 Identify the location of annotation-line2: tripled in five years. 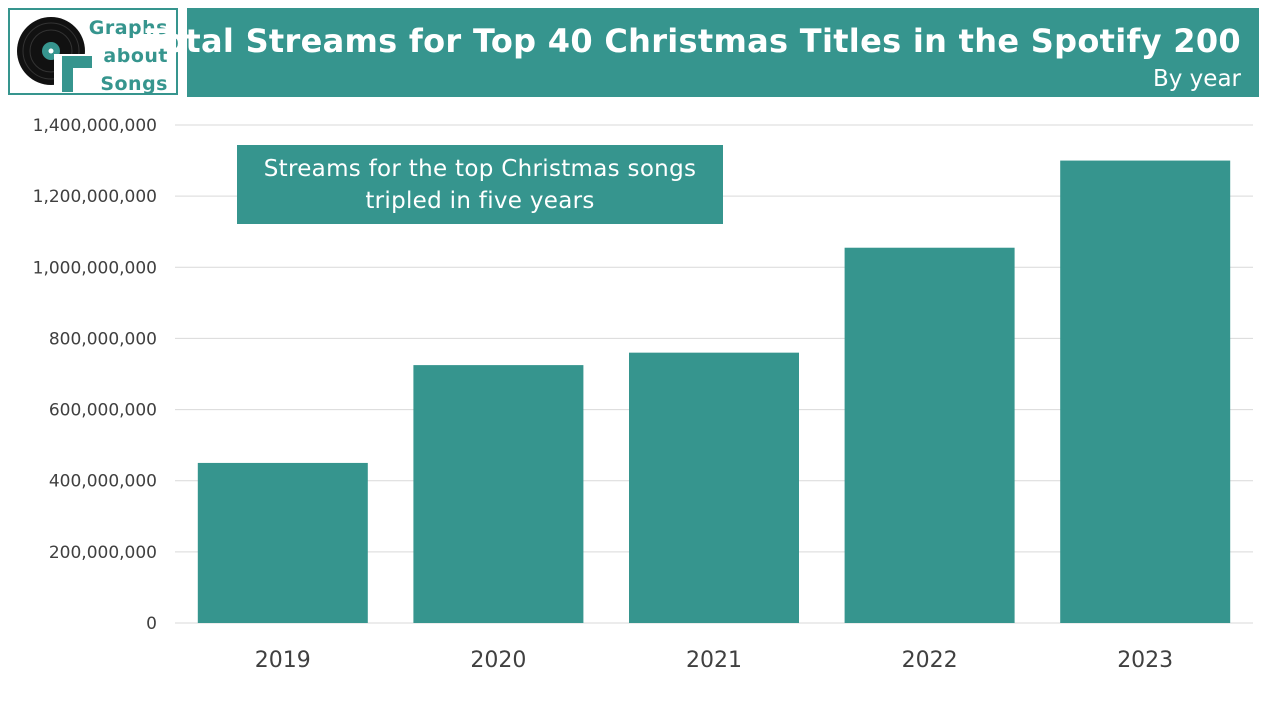
(480, 201).